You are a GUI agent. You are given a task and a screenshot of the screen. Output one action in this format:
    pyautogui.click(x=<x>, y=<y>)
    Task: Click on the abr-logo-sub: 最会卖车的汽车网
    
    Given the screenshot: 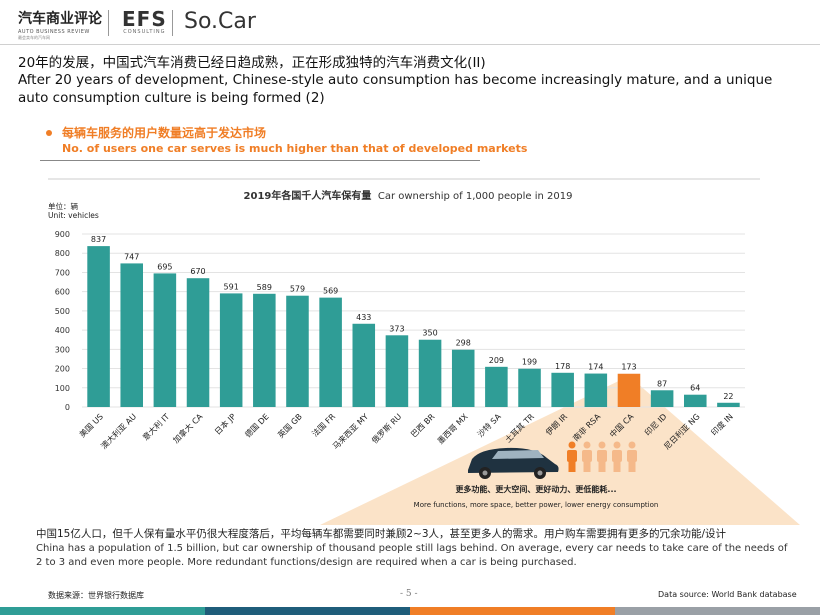 What is the action you would take?
    pyautogui.click(x=34, y=37)
    